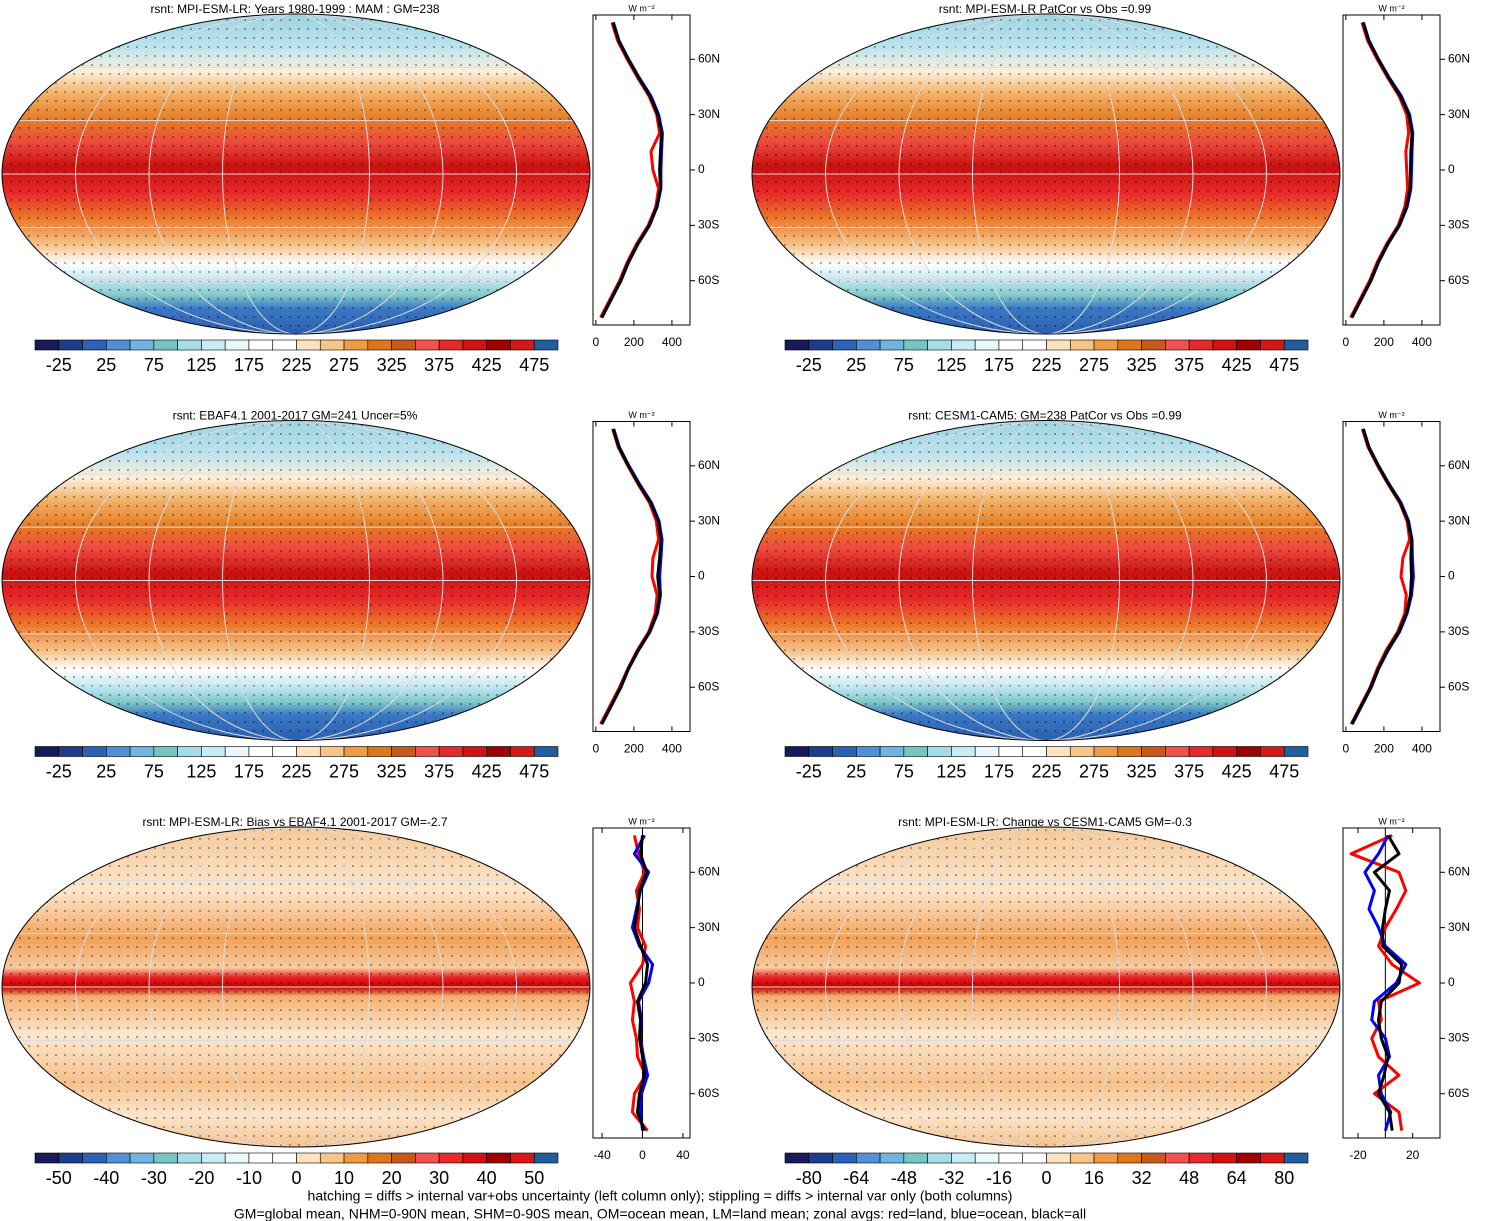 The image size is (1485, 1221). What do you see at coordinates (1284, 1178) in the screenshot?
I see `colorbar-label: 80` at bounding box center [1284, 1178].